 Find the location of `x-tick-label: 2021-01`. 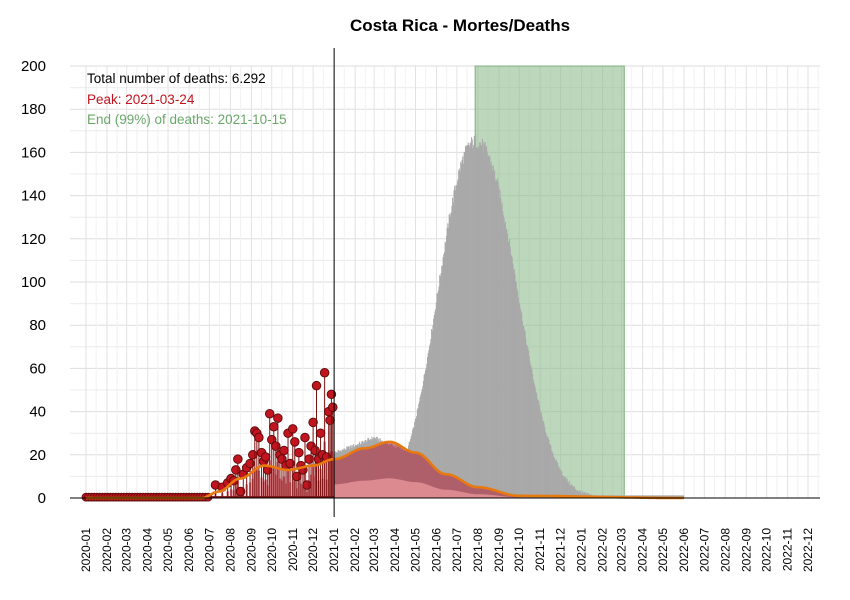

x-tick-label: 2021-01 is located at coordinates (334, 550).